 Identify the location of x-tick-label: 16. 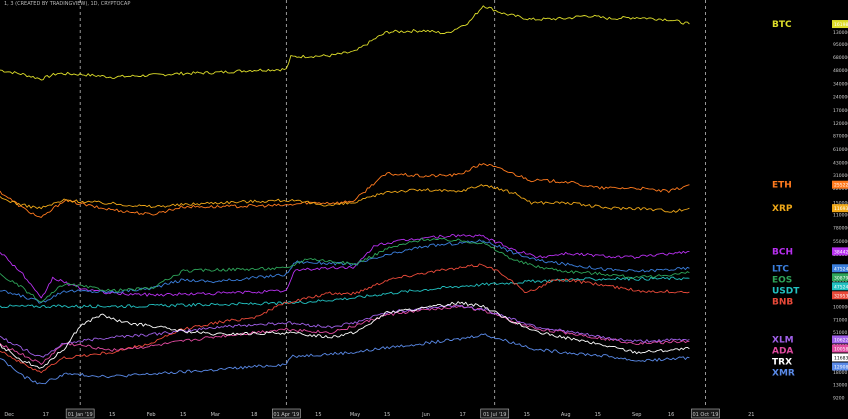
(671, 415).